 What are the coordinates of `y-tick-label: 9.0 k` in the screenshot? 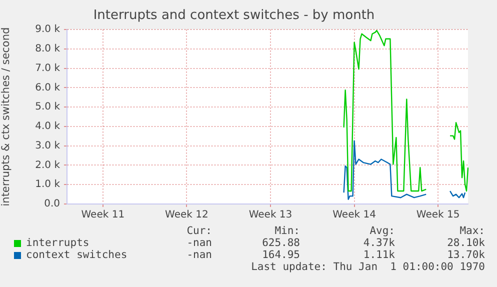 It's located at (47, 30).